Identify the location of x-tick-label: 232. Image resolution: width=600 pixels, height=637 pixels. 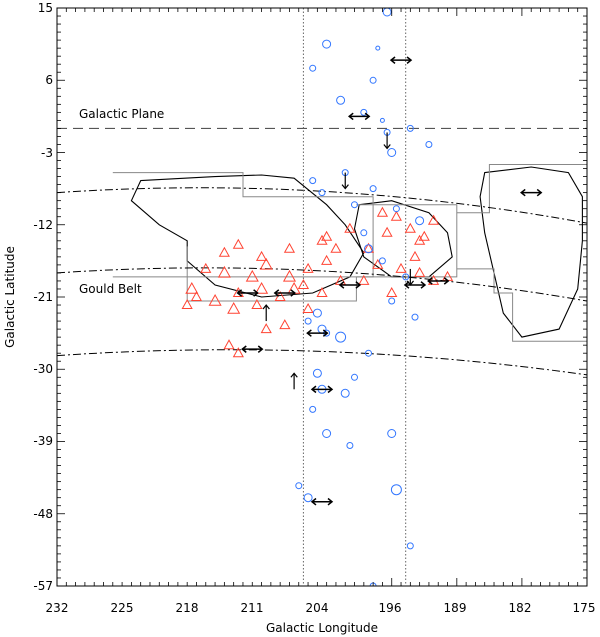
(57, 608).